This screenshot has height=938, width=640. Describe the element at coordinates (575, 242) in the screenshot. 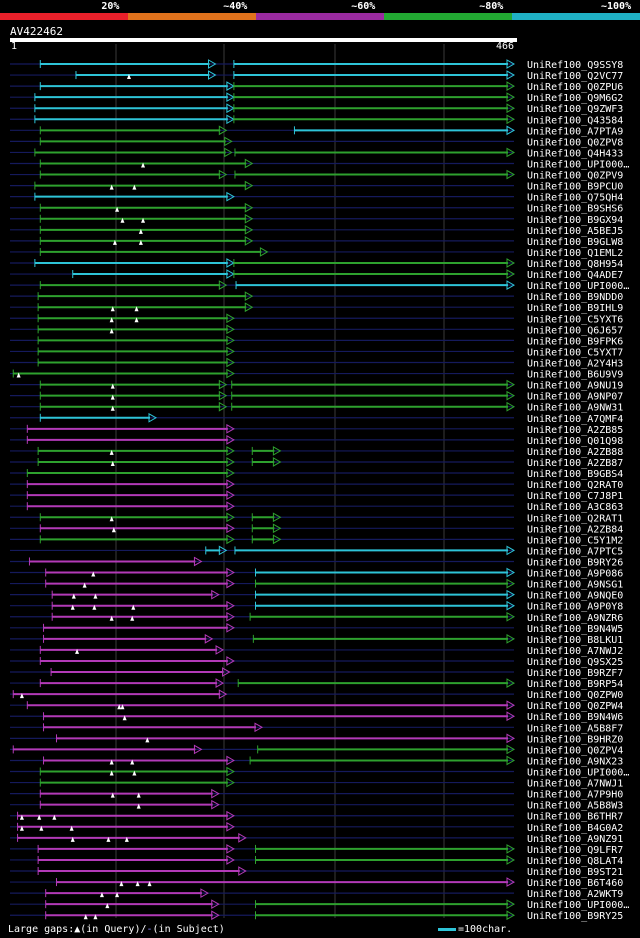

I see `hit-label: UniRef100_B9GLW8` at that location.